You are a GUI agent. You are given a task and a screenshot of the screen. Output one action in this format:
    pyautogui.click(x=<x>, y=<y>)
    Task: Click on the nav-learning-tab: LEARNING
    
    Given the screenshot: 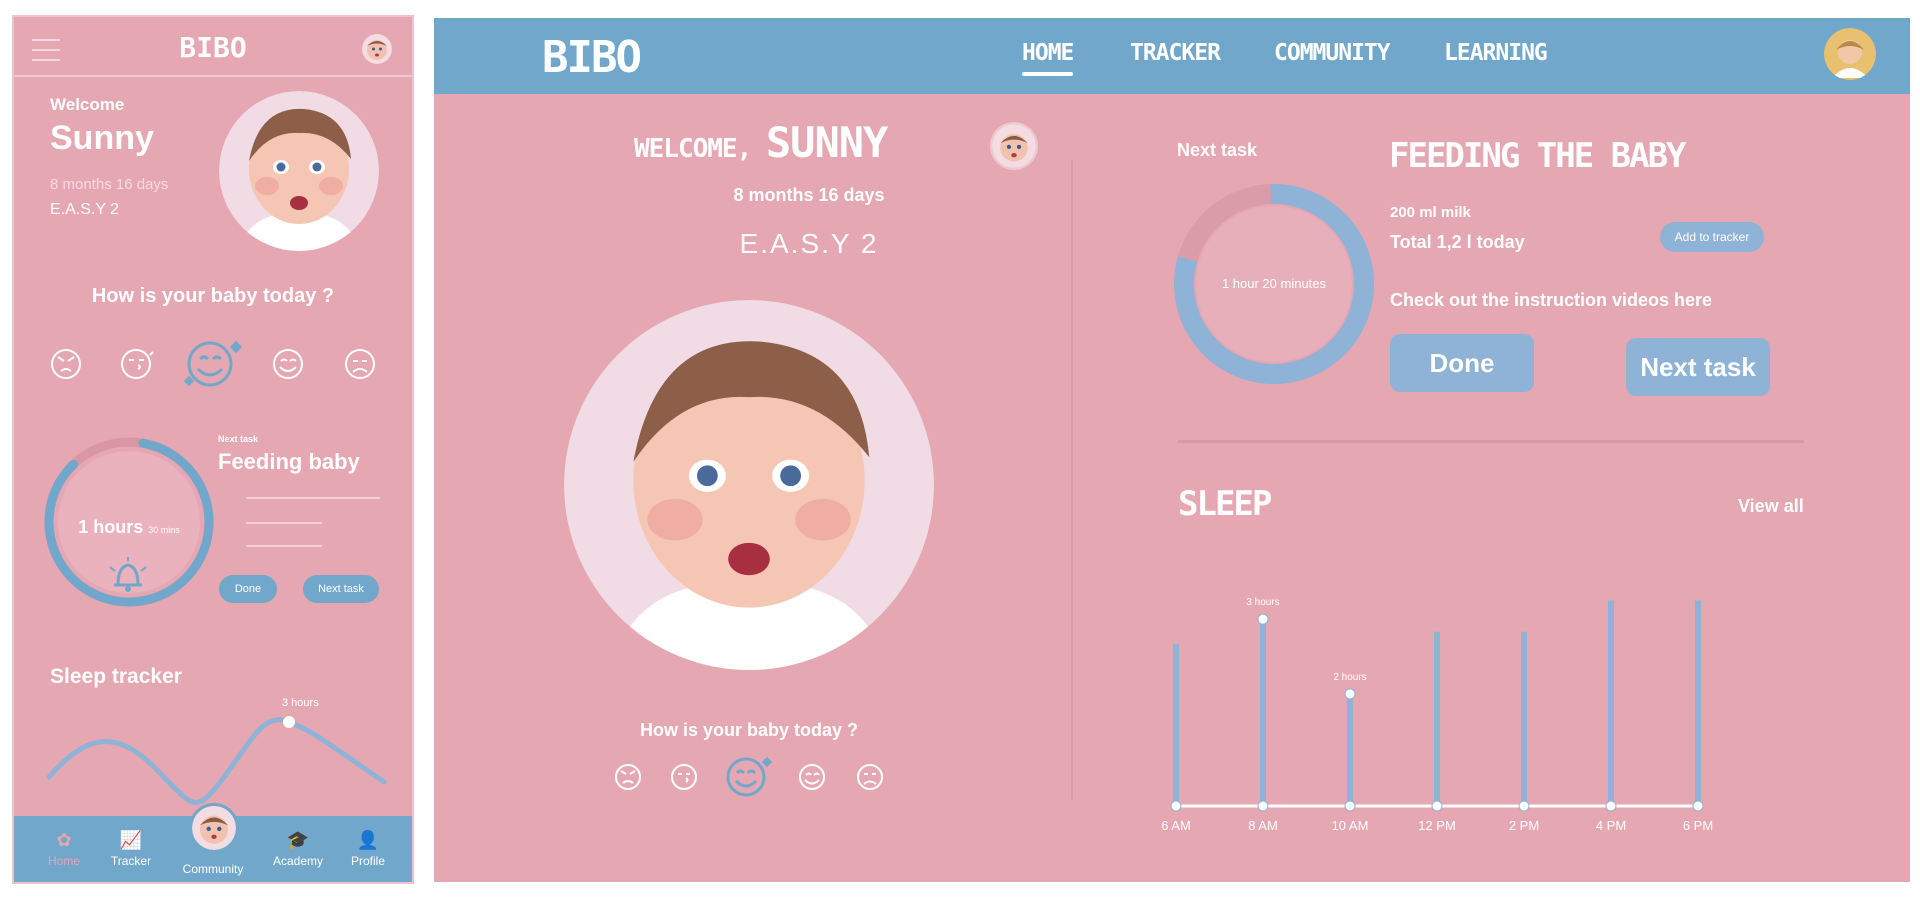 What is the action you would take?
    pyautogui.click(x=1496, y=53)
    